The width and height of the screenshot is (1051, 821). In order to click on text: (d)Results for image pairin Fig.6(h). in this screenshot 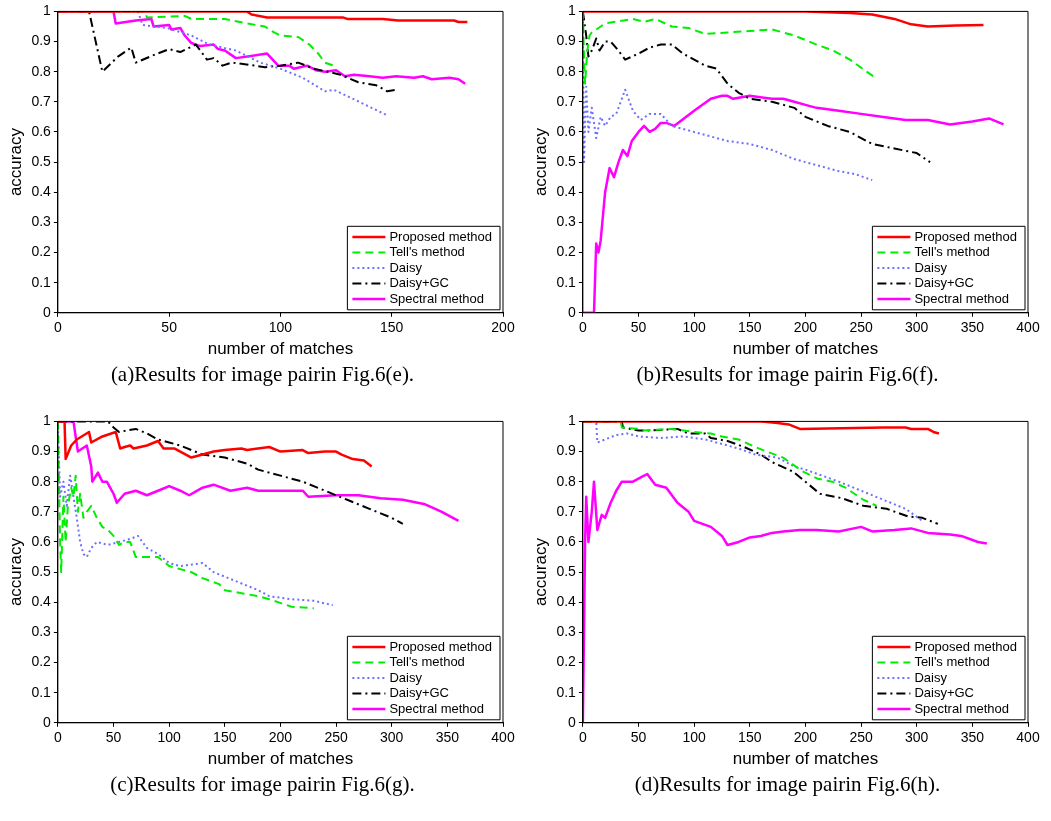, I will do `click(787, 784)`.